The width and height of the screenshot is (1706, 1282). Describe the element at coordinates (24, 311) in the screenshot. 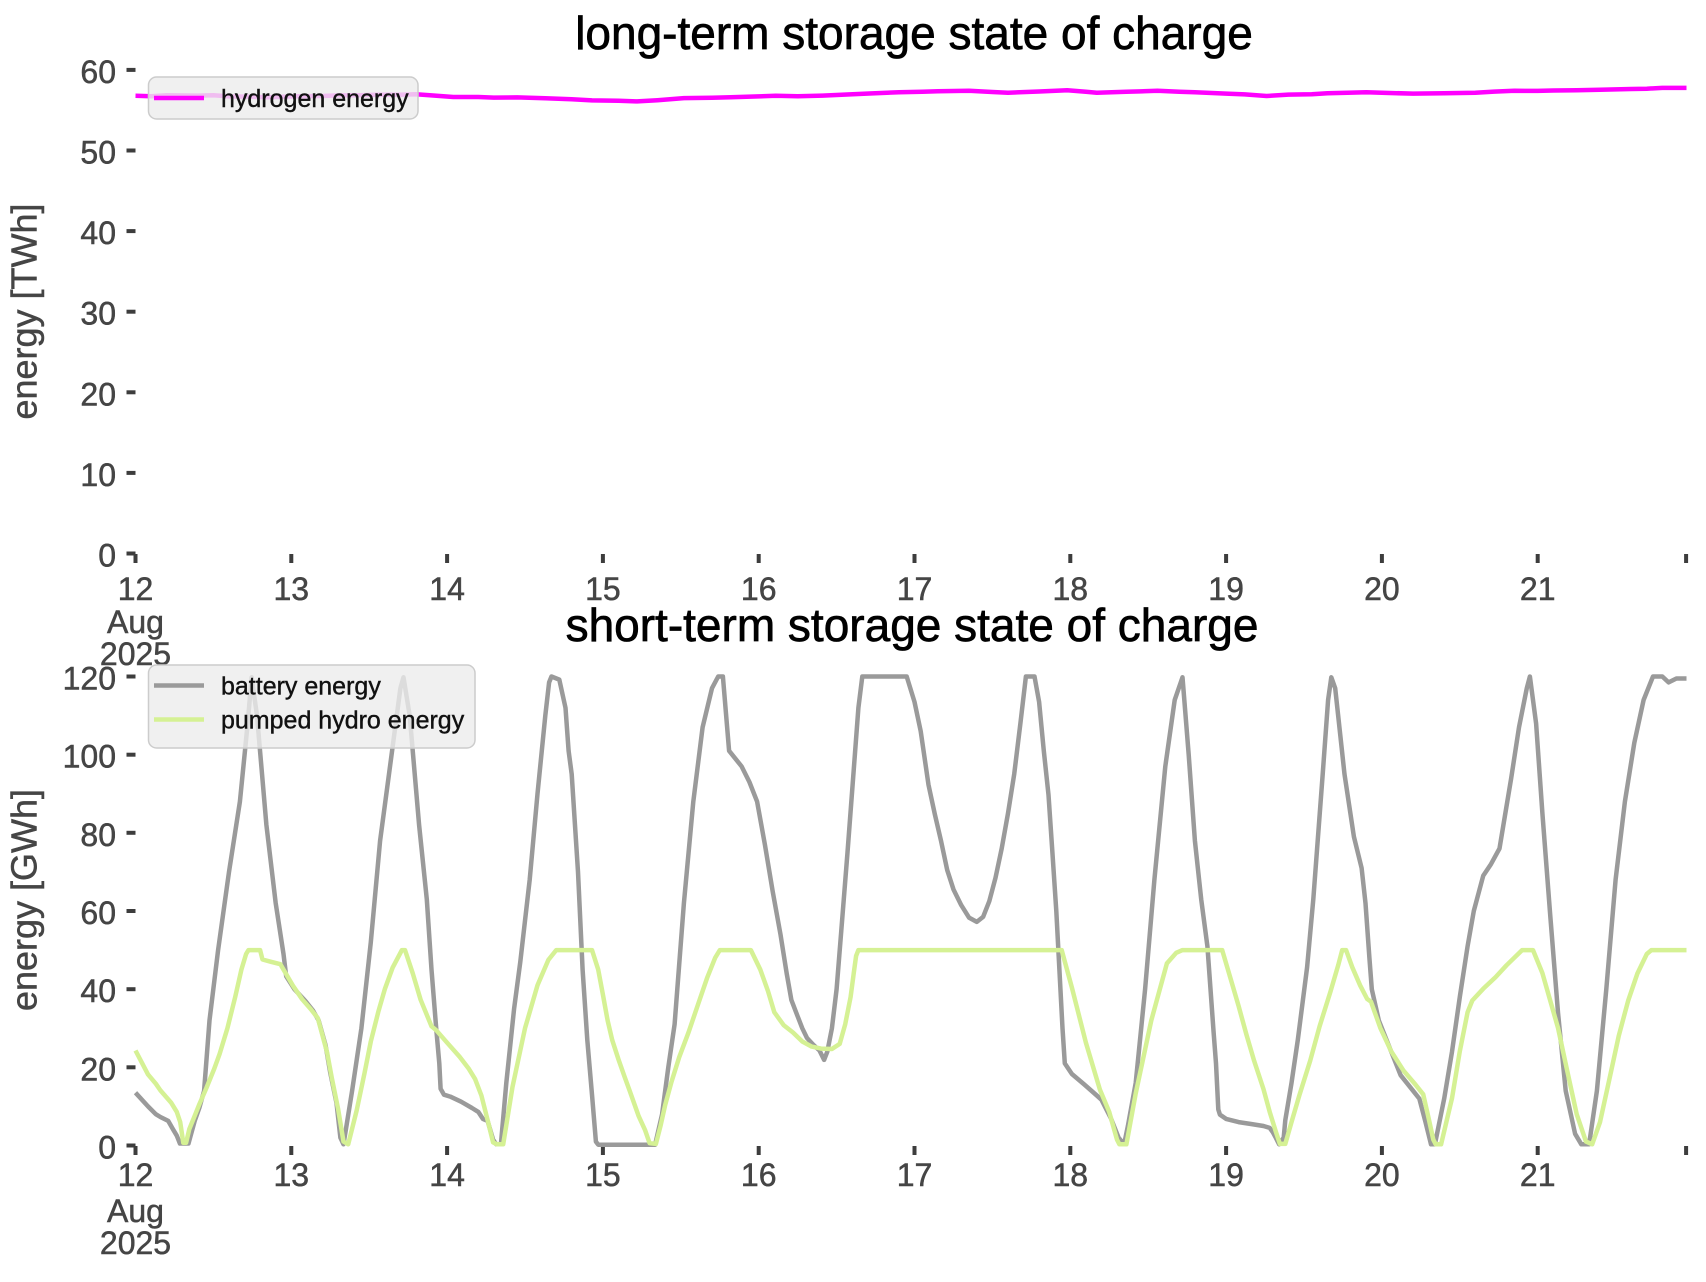

I see `svg-text: energy [TWh]` at that location.